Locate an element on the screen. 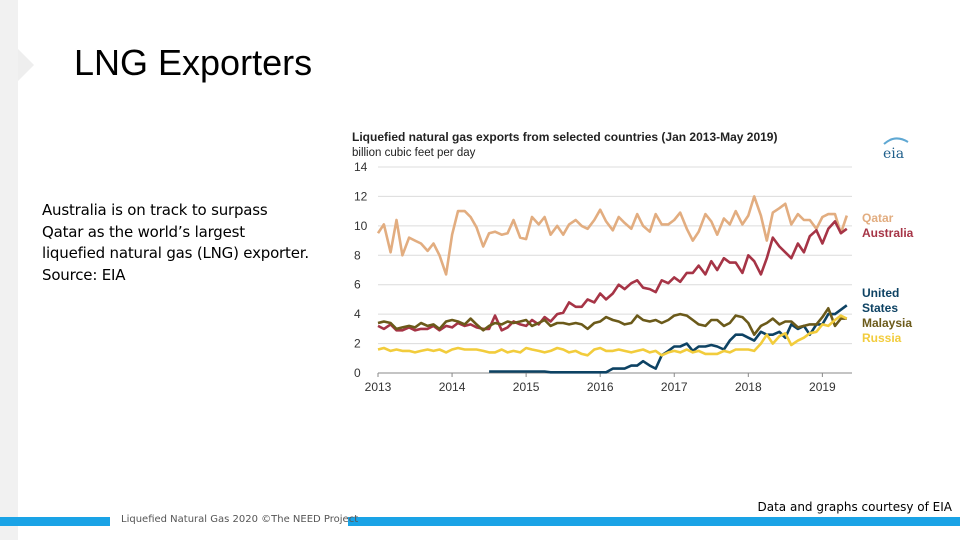 The image size is (960, 540). credit-text: Data and graphs courtesy of EIA is located at coordinates (855, 507).